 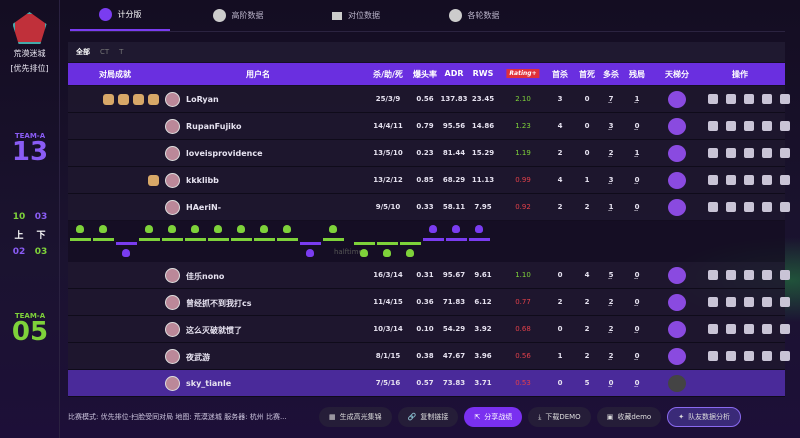 I want to click on username: sky_tianle, so click(x=209, y=383).